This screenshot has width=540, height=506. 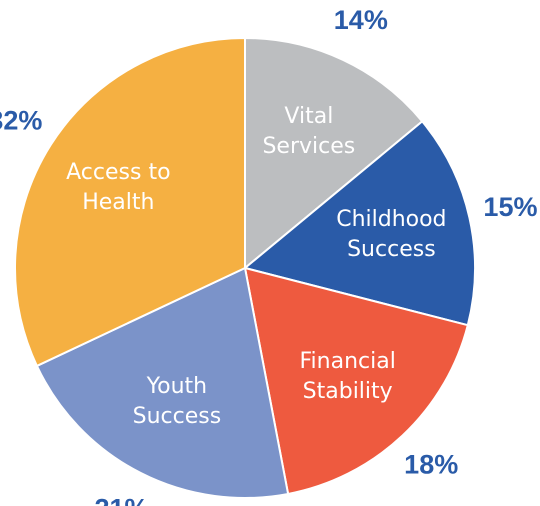 What do you see at coordinates (391, 235) in the screenshot?
I see `slice-label: Childhood Success` at bounding box center [391, 235].